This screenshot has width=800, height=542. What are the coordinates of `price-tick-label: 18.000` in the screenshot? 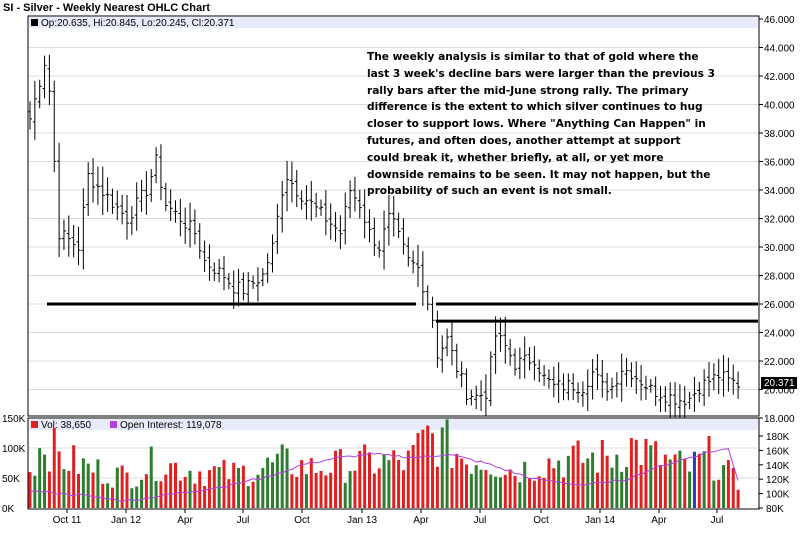 It's located at (779, 419).